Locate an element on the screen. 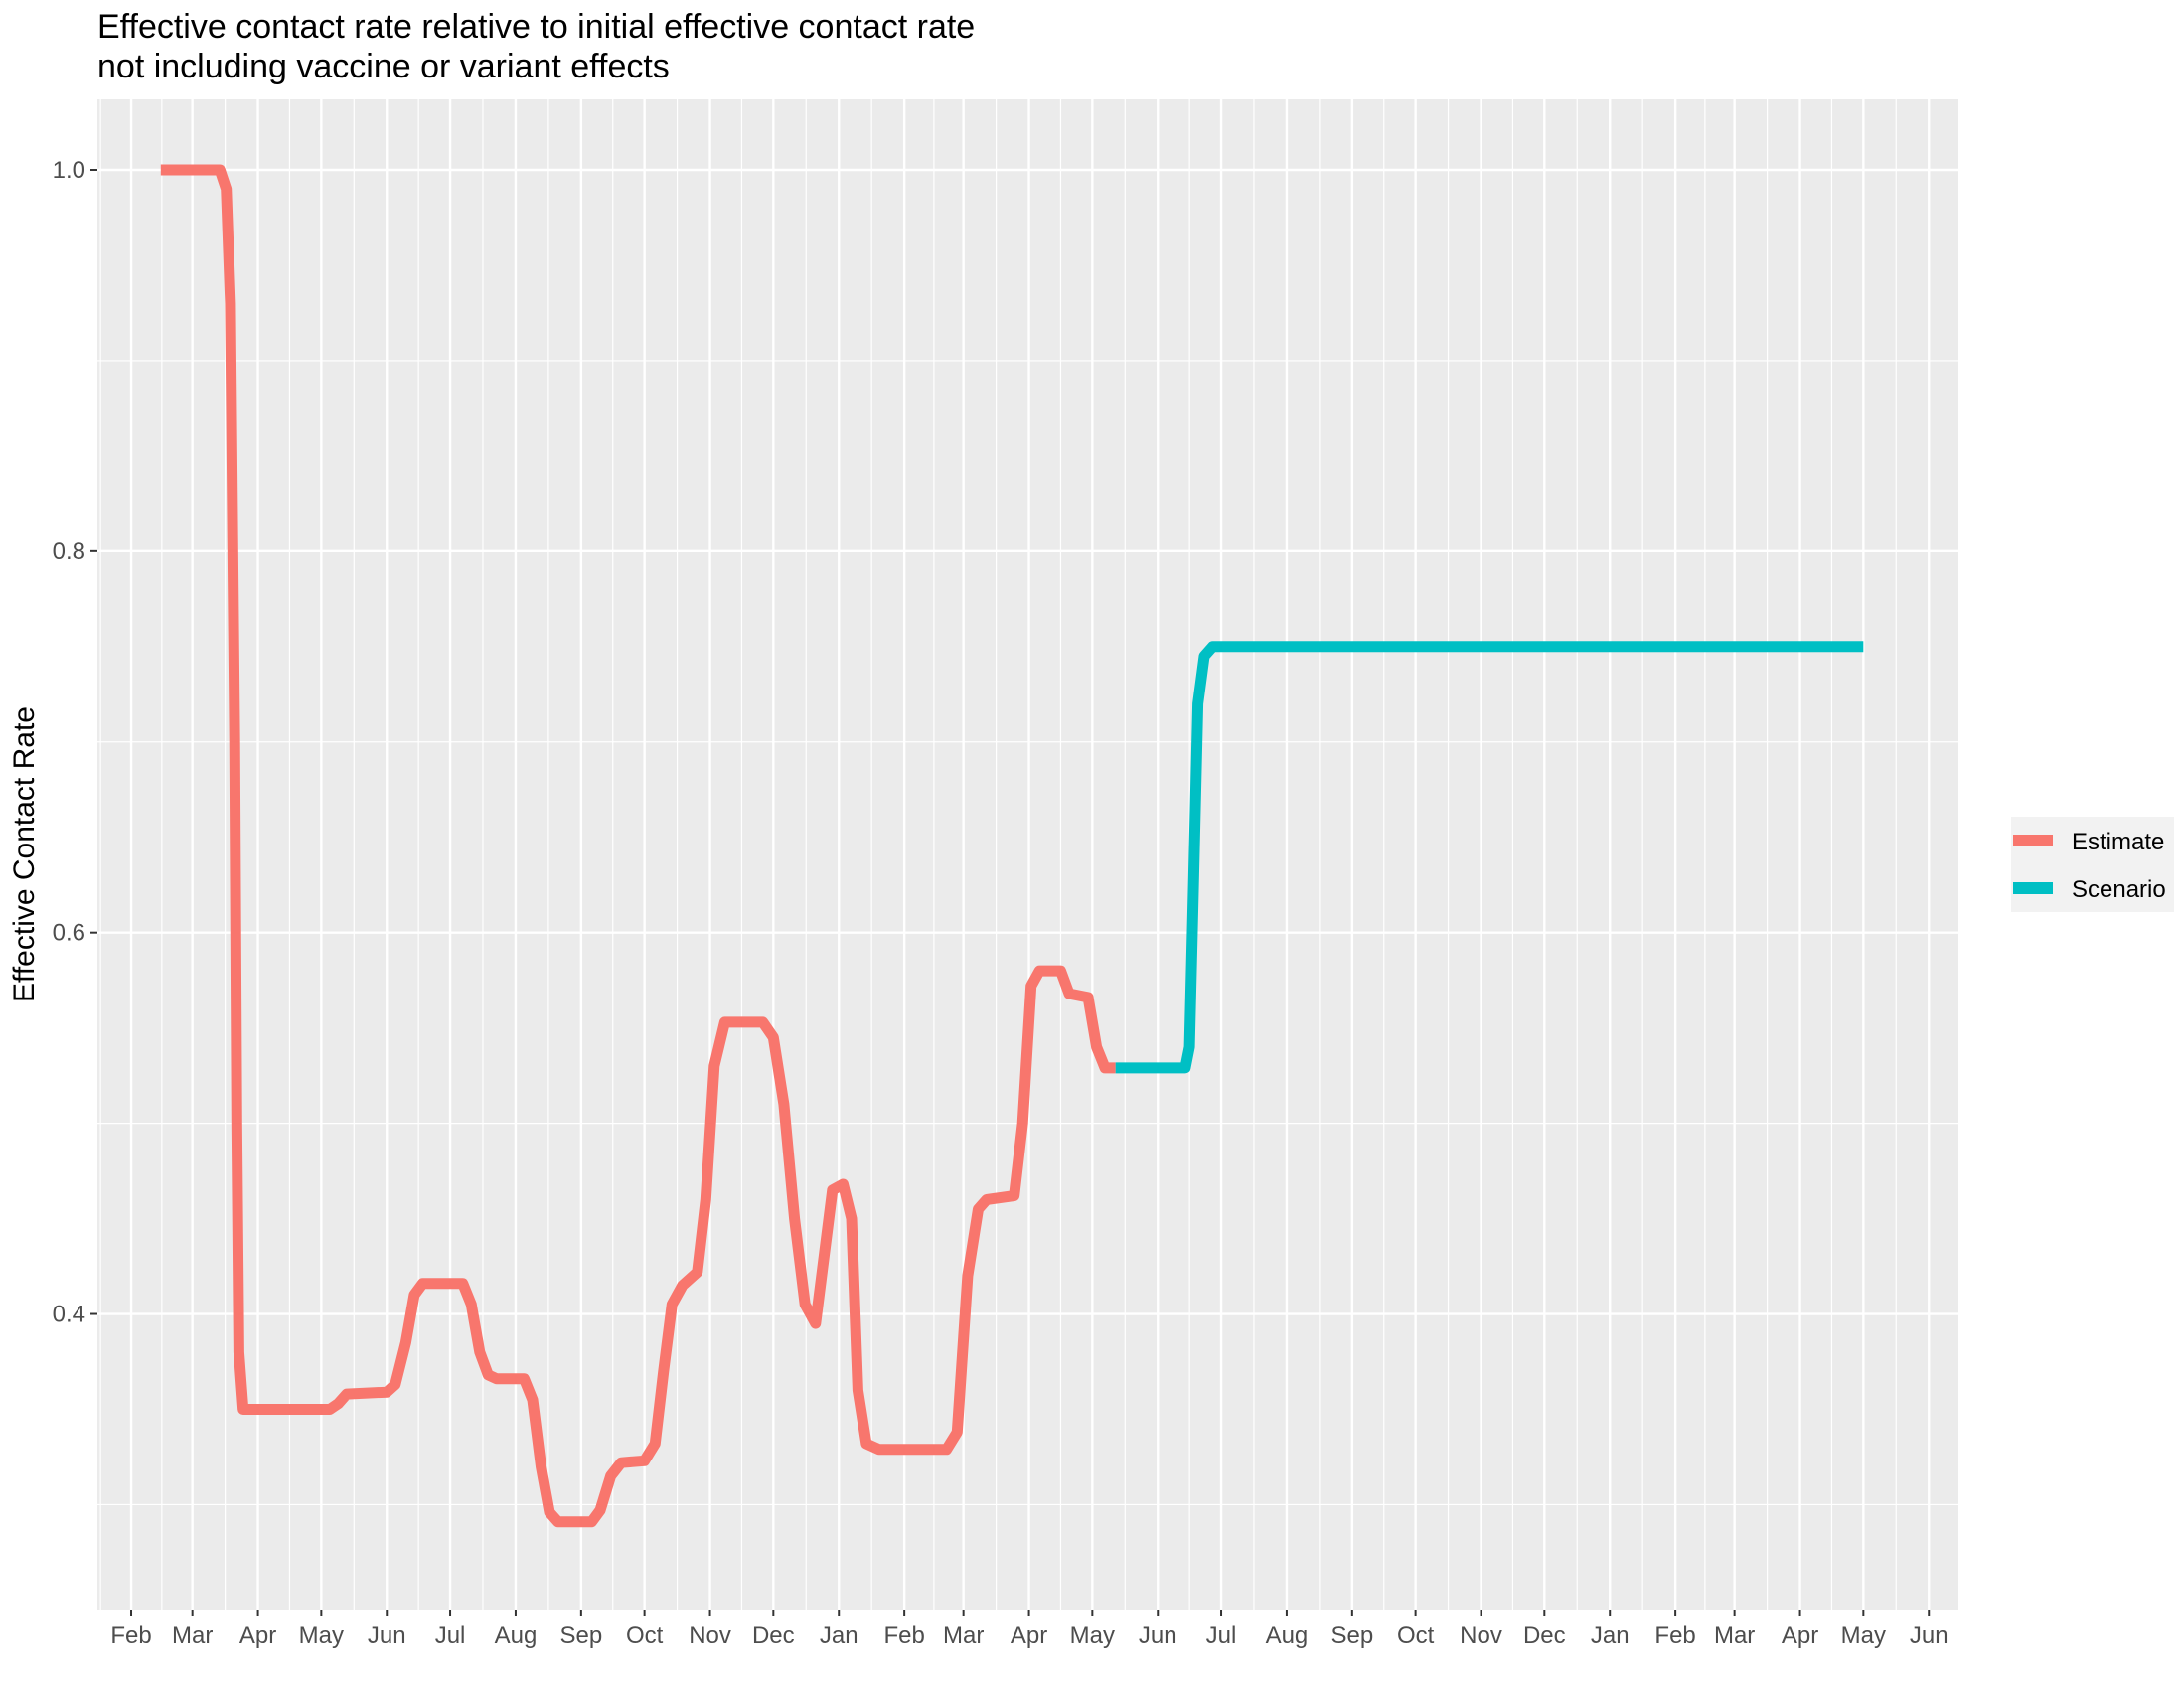  series-line-scenario is located at coordinates (1489, 857).